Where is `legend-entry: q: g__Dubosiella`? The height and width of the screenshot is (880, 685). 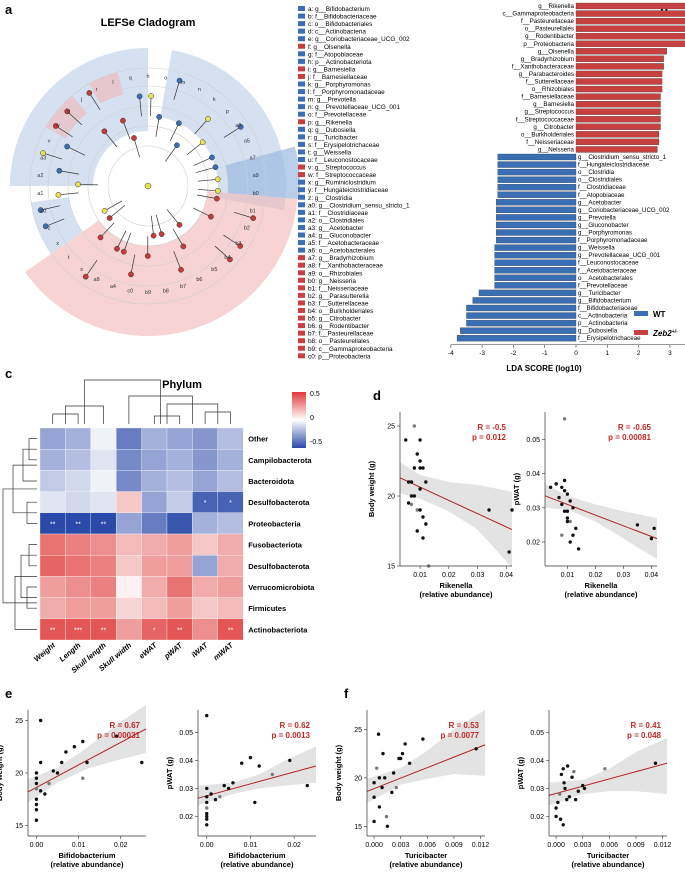 legend-entry: q: g__Dubosiella is located at coordinates (332, 130).